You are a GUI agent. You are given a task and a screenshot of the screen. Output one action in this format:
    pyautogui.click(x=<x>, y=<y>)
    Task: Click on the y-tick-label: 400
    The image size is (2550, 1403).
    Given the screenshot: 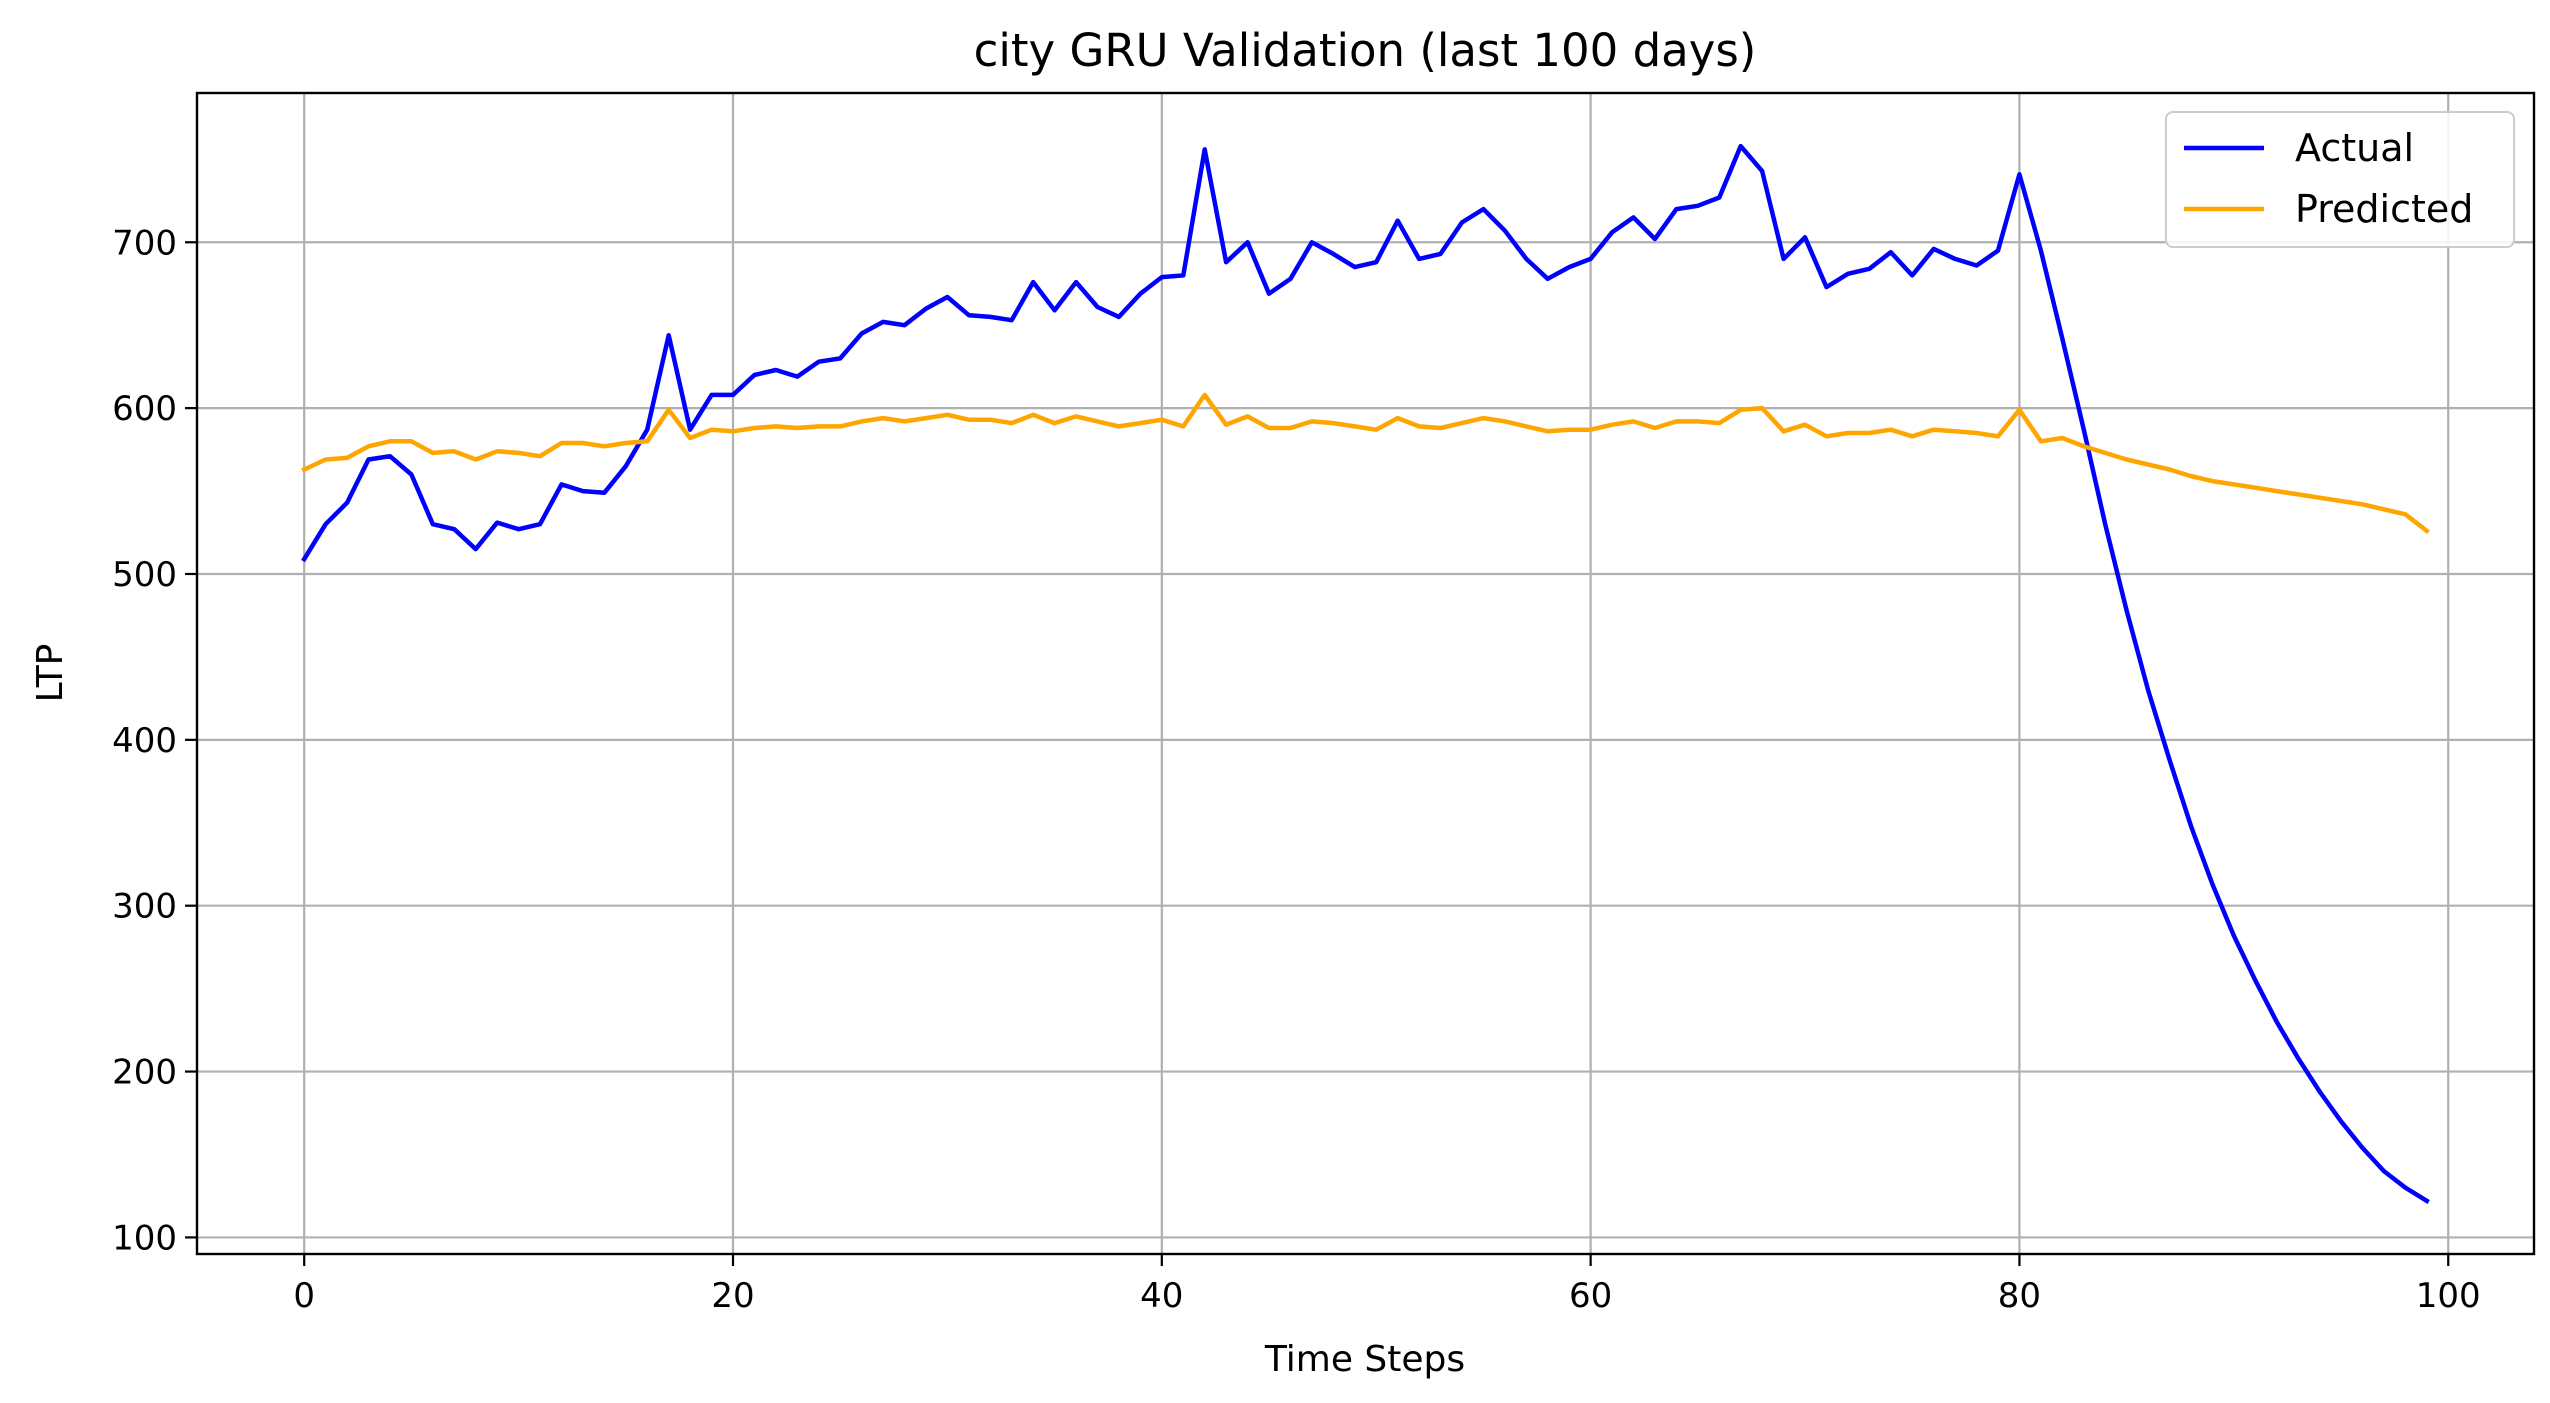 What is the action you would take?
    pyautogui.click(x=144, y=741)
    